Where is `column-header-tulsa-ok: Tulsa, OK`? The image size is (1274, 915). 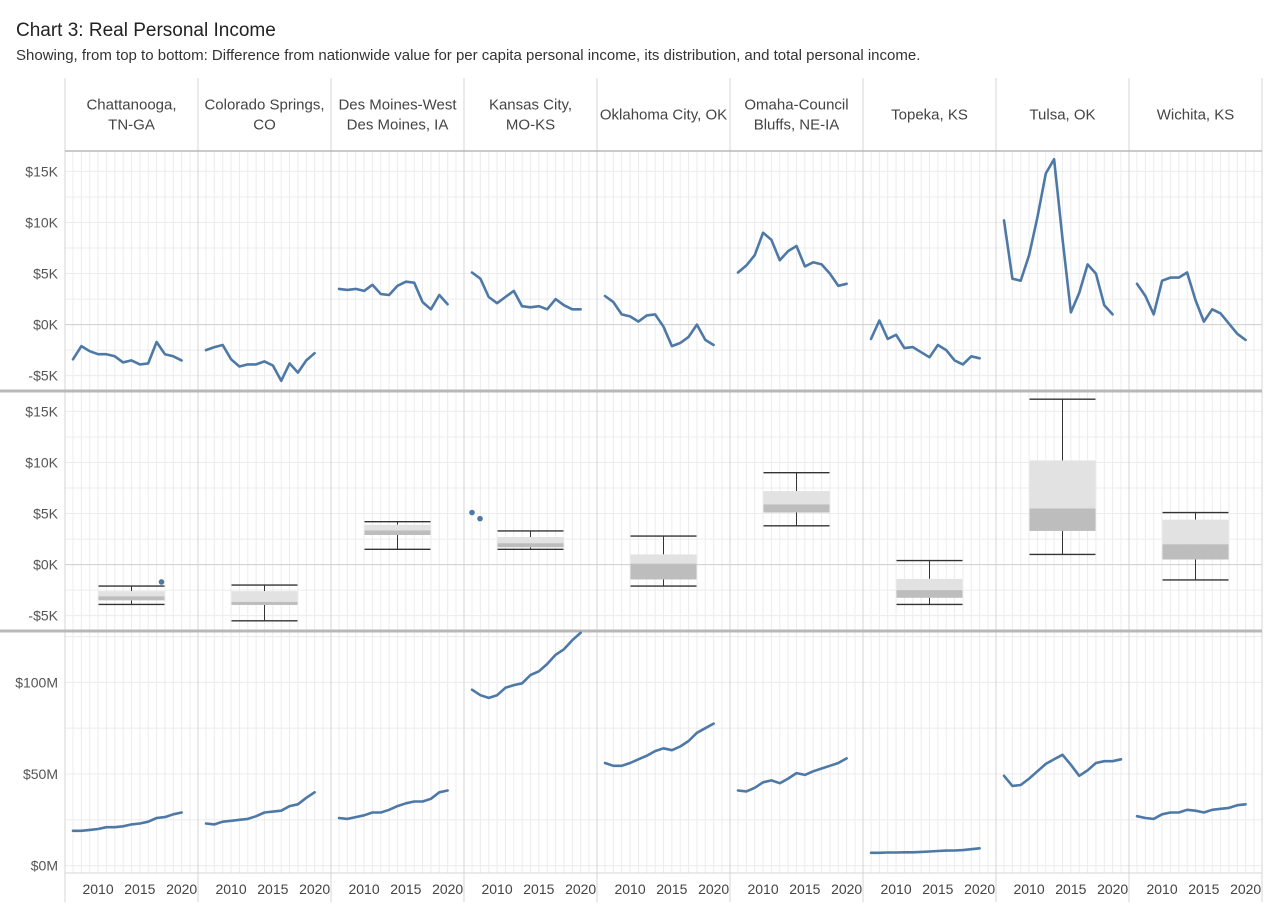 column-header-tulsa-ok: Tulsa, OK is located at coordinates (1062, 115).